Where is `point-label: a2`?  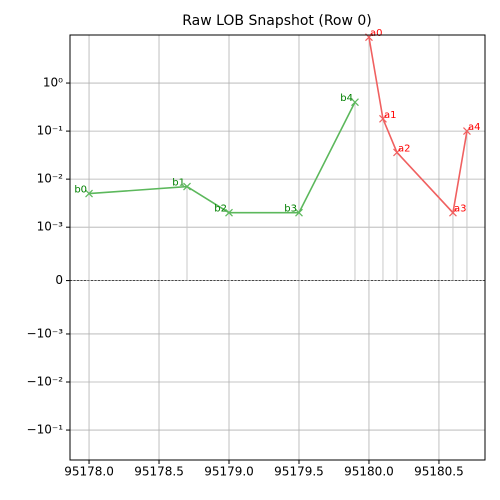 point-label: a2 is located at coordinates (404, 148).